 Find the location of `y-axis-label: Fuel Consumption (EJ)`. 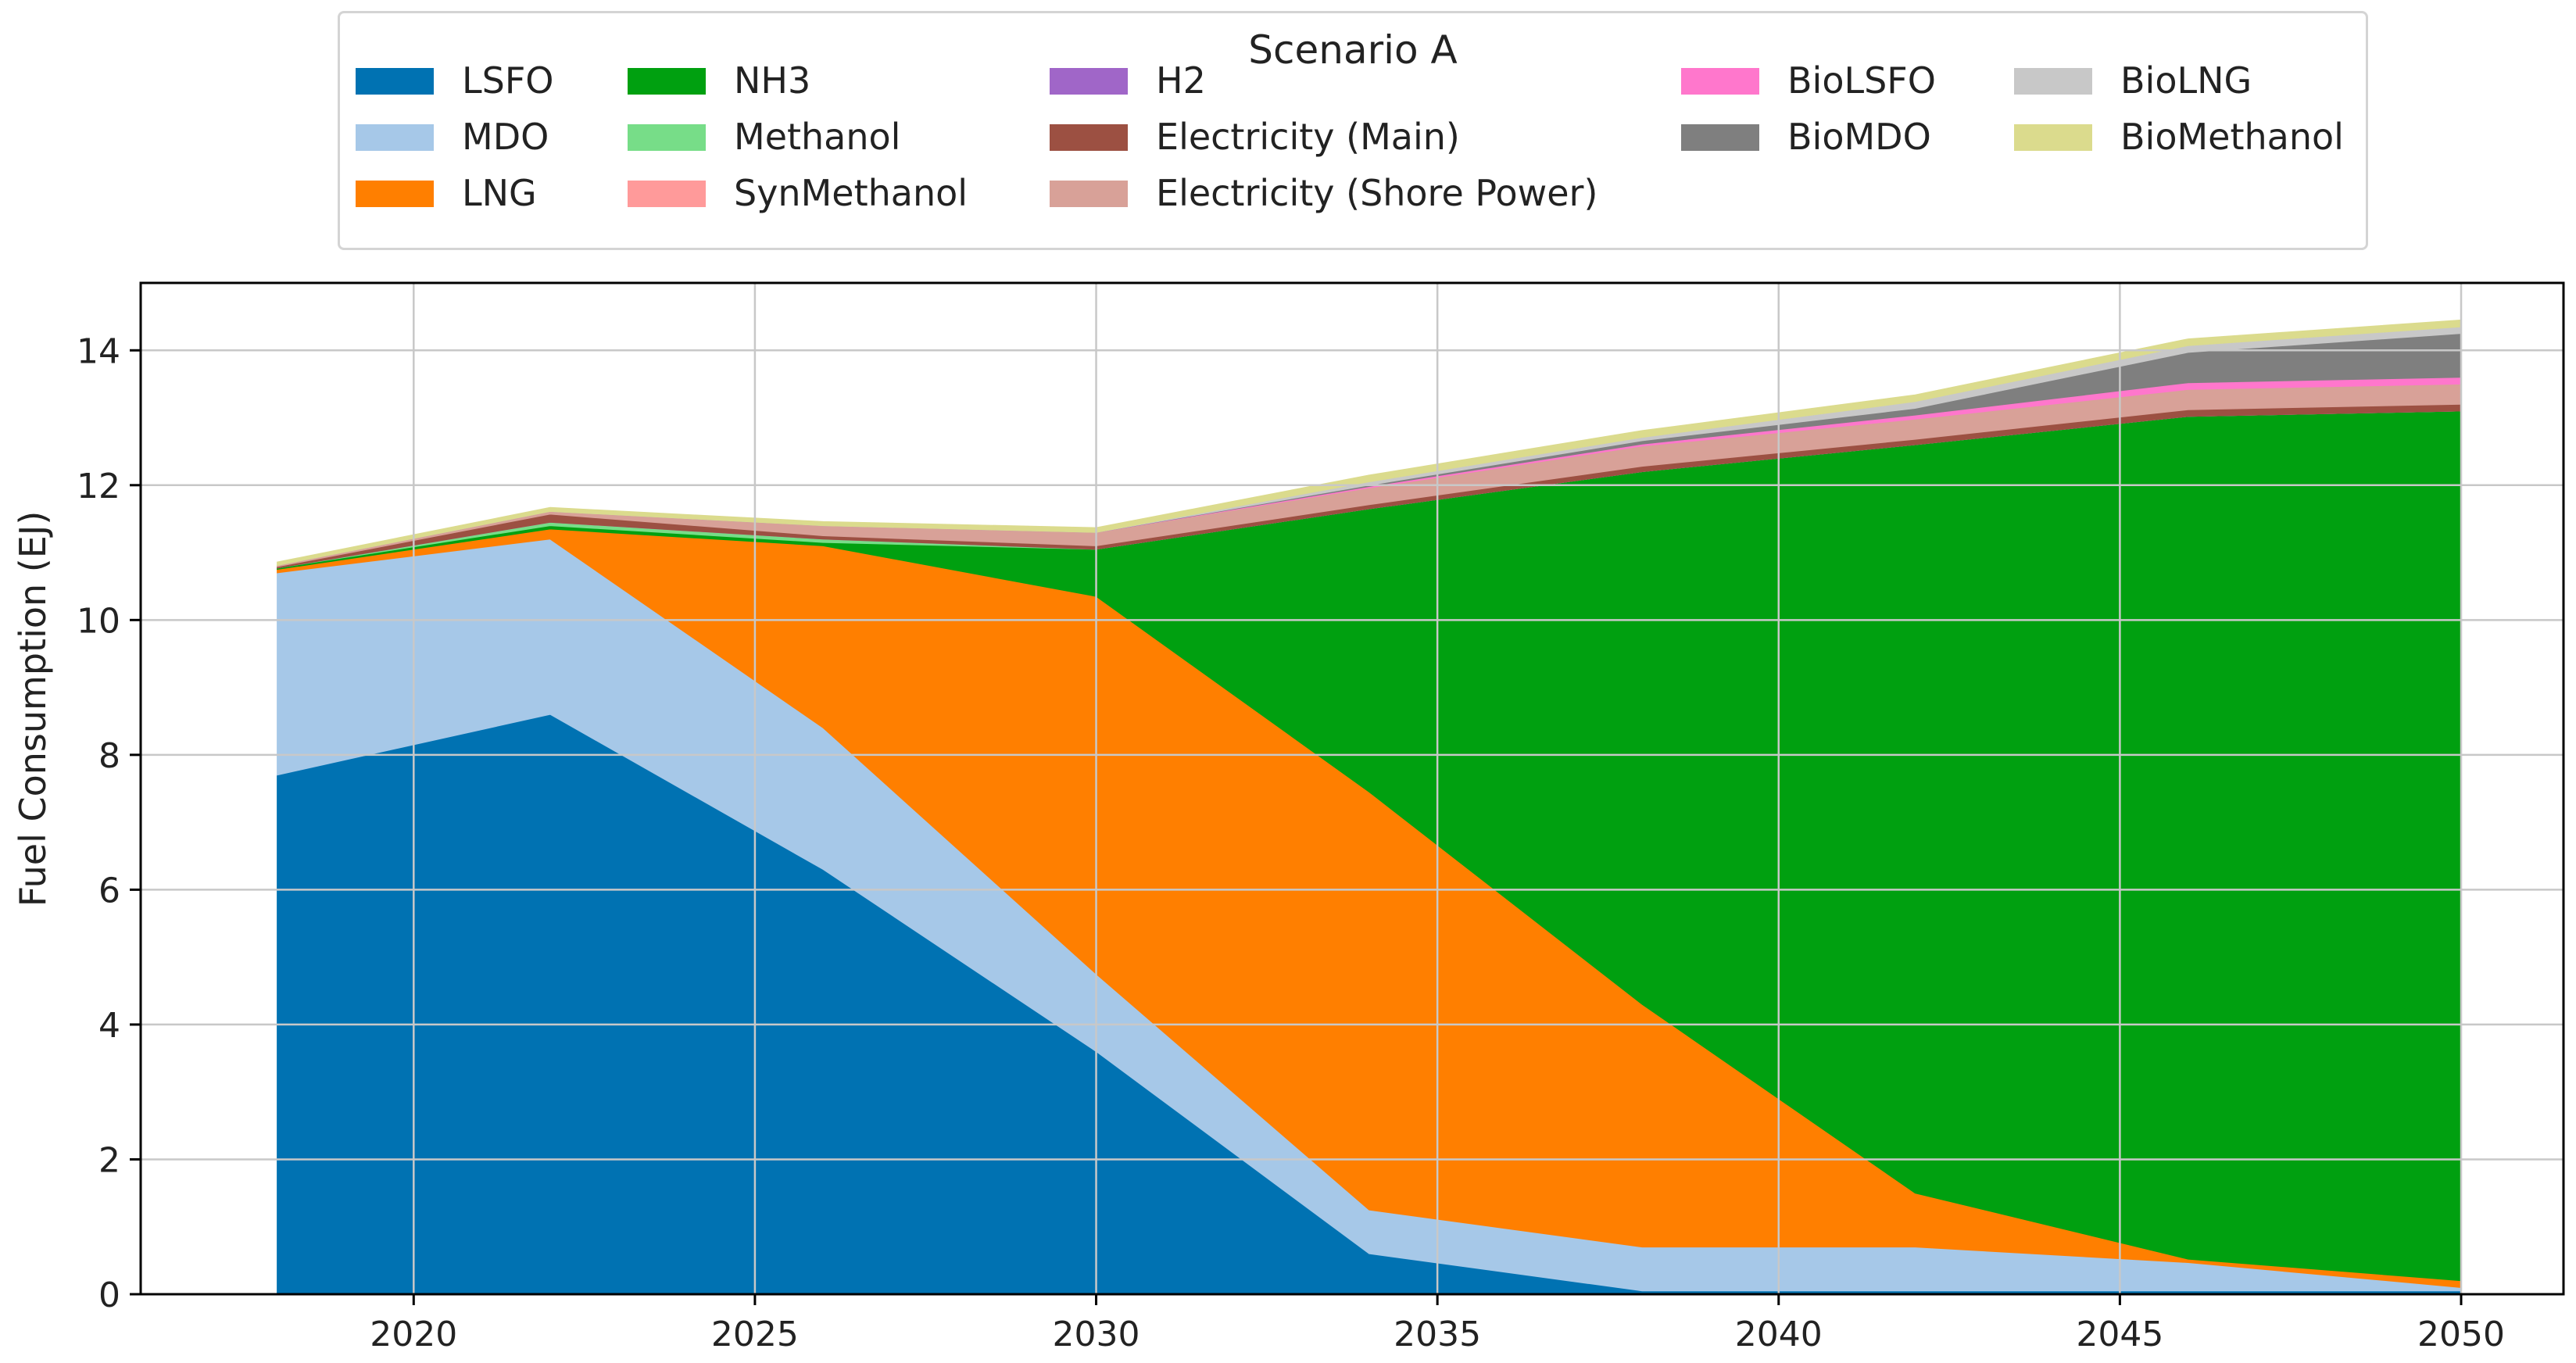

y-axis-label: Fuel Consumption (EJ) is located at coordinates (33, 709).